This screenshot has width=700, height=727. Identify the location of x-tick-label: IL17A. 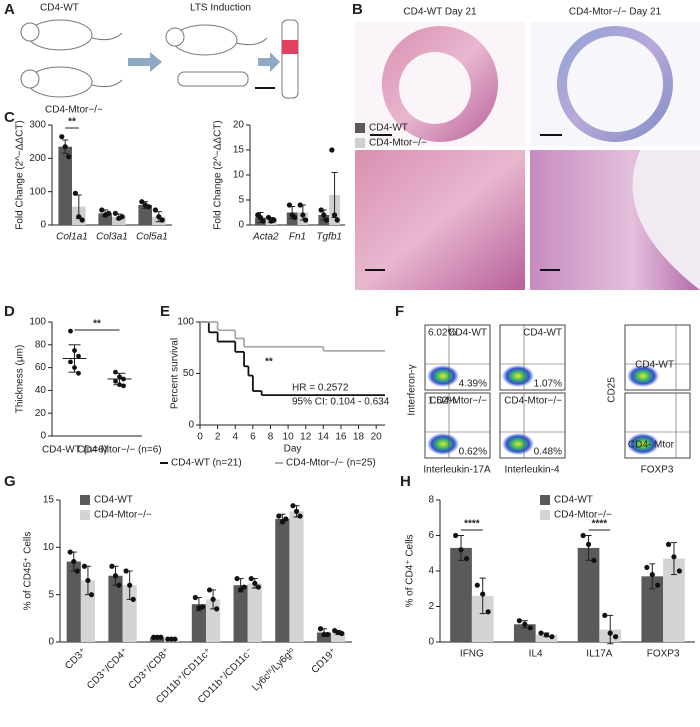
(599, 654).